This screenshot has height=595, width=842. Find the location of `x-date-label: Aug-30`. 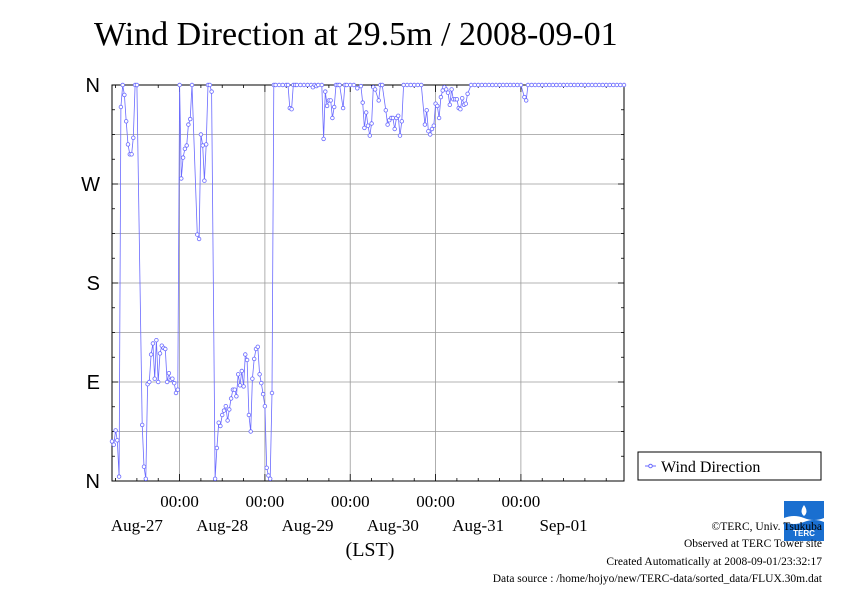

x-date-label: Aug-30 is located at coordinates (393, 525).